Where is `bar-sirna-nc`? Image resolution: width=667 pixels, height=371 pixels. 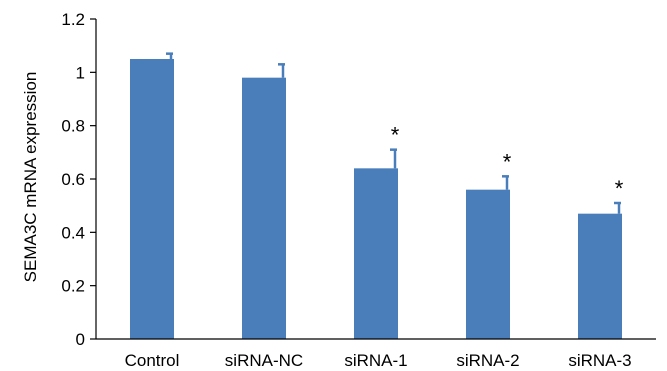
bar-sirna-nc is located at coordinates (264, 208).